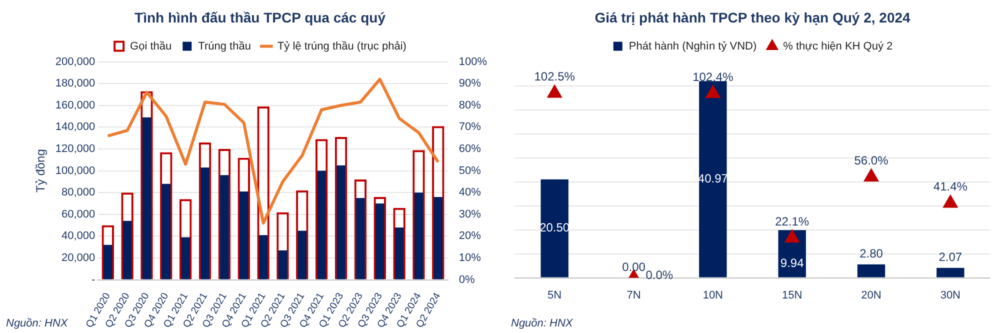 The width and height of the screenshot is (1000, 333). Describe the element at coordinates (713, 77) in the screenshot. I see `data-label: 102.4%` at that location.